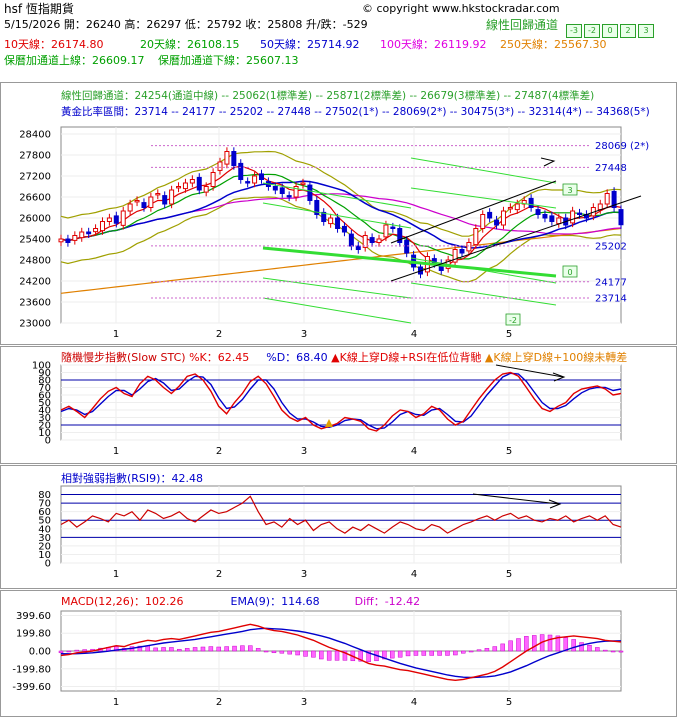 Image resolution: width=677 pixels, height=717 pixels. I want to click on ma20-line, so click(341, 216).